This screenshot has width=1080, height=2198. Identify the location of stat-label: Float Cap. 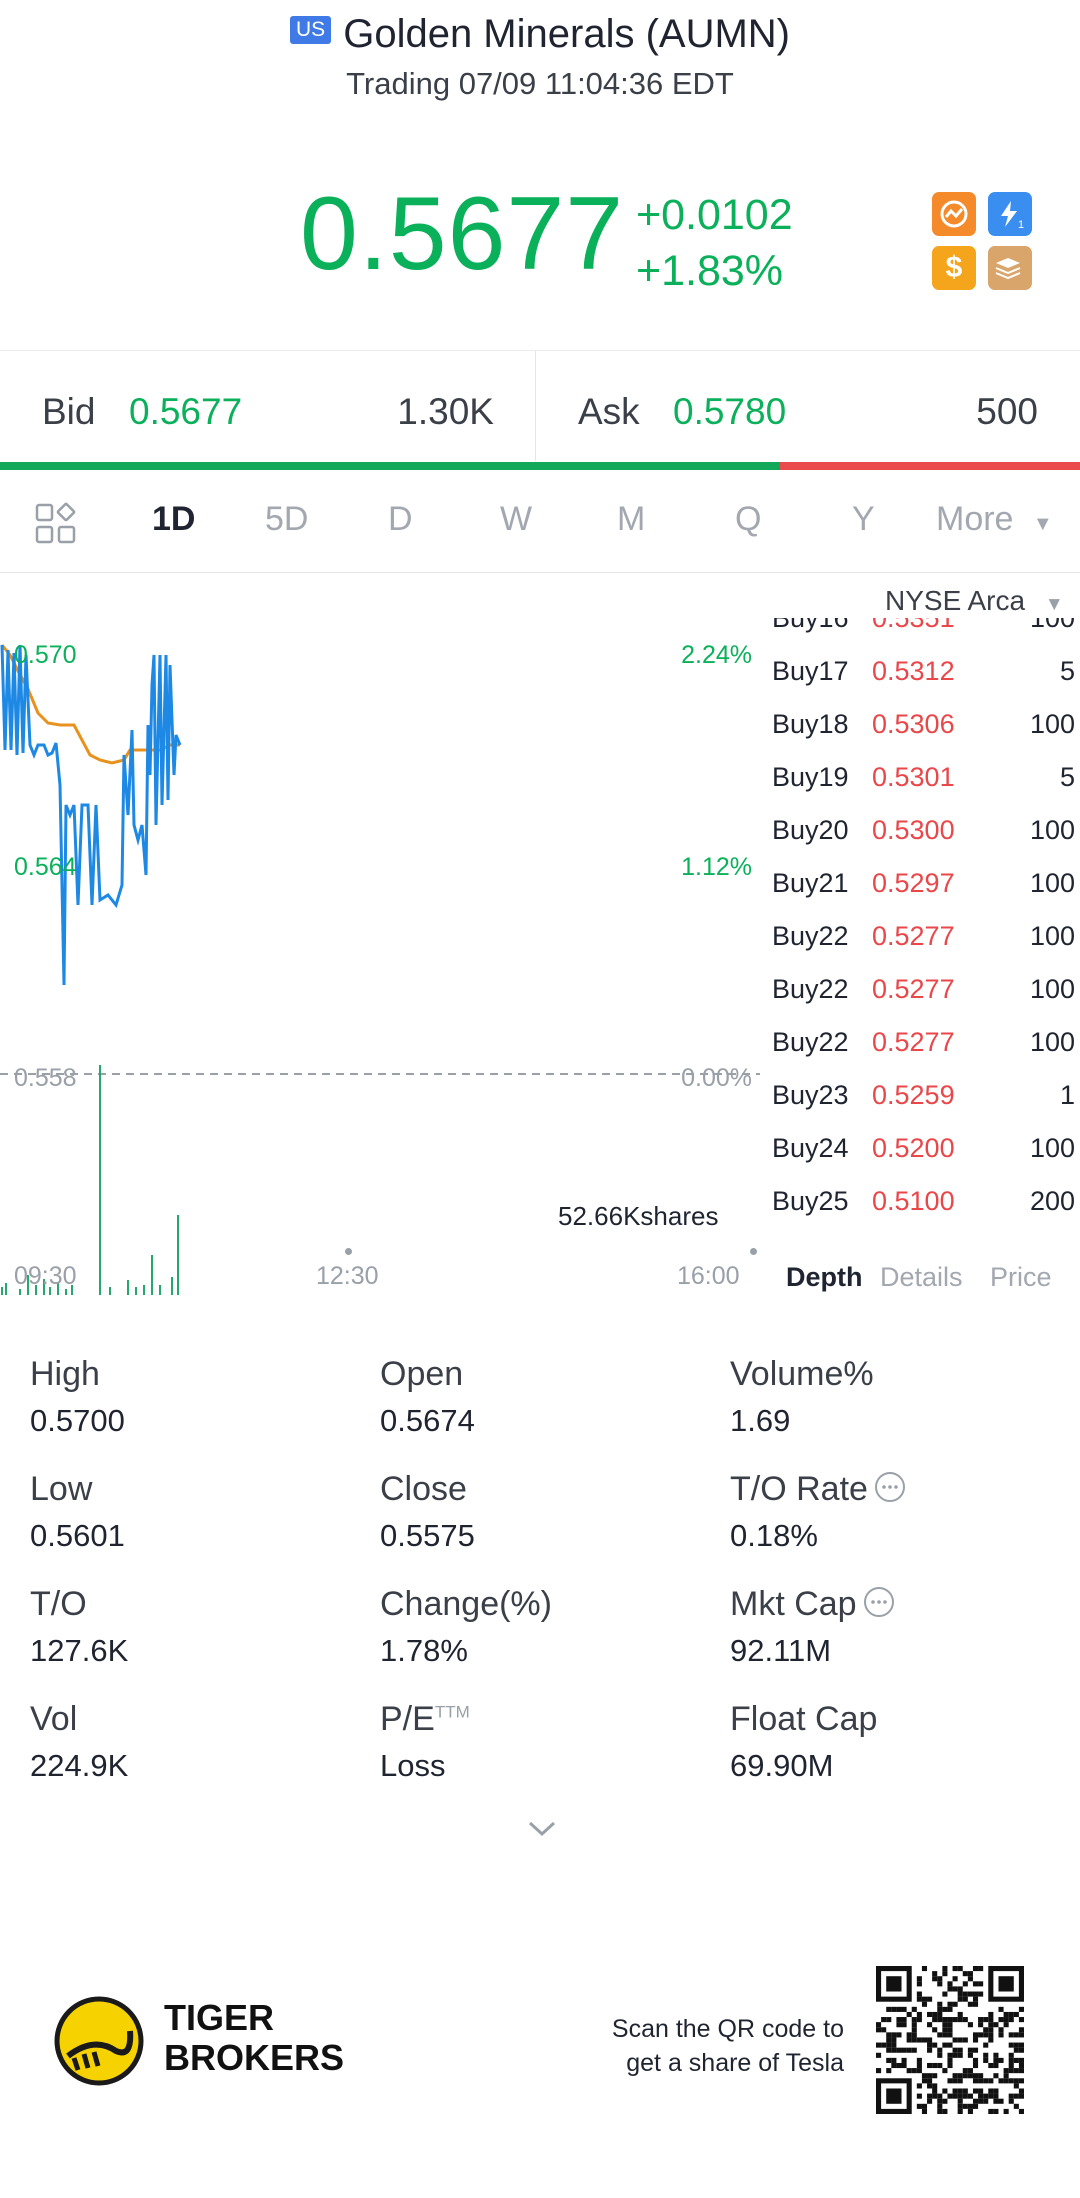
(803, 1719).